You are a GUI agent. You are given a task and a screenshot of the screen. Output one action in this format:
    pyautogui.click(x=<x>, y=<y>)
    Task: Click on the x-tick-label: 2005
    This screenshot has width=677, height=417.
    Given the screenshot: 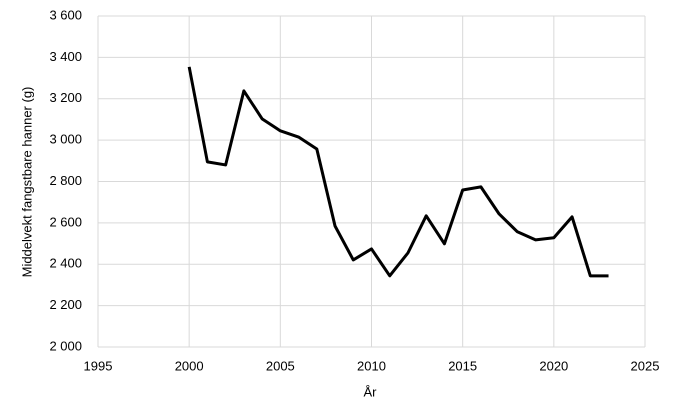 What is the action you would take?
    pyautogui.click(x=280, y=365)
    